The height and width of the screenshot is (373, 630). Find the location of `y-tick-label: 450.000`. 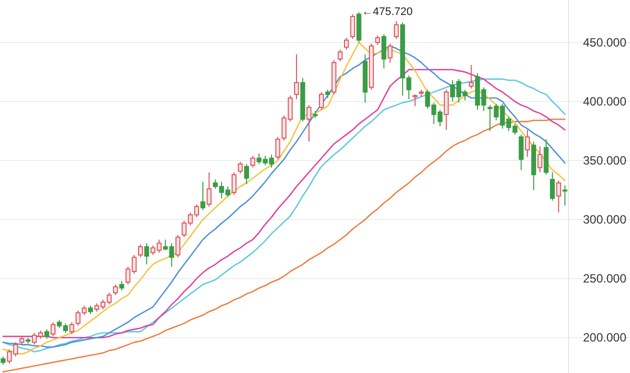

y-tick-label: 450.000 is located at coordinates (605, 42).